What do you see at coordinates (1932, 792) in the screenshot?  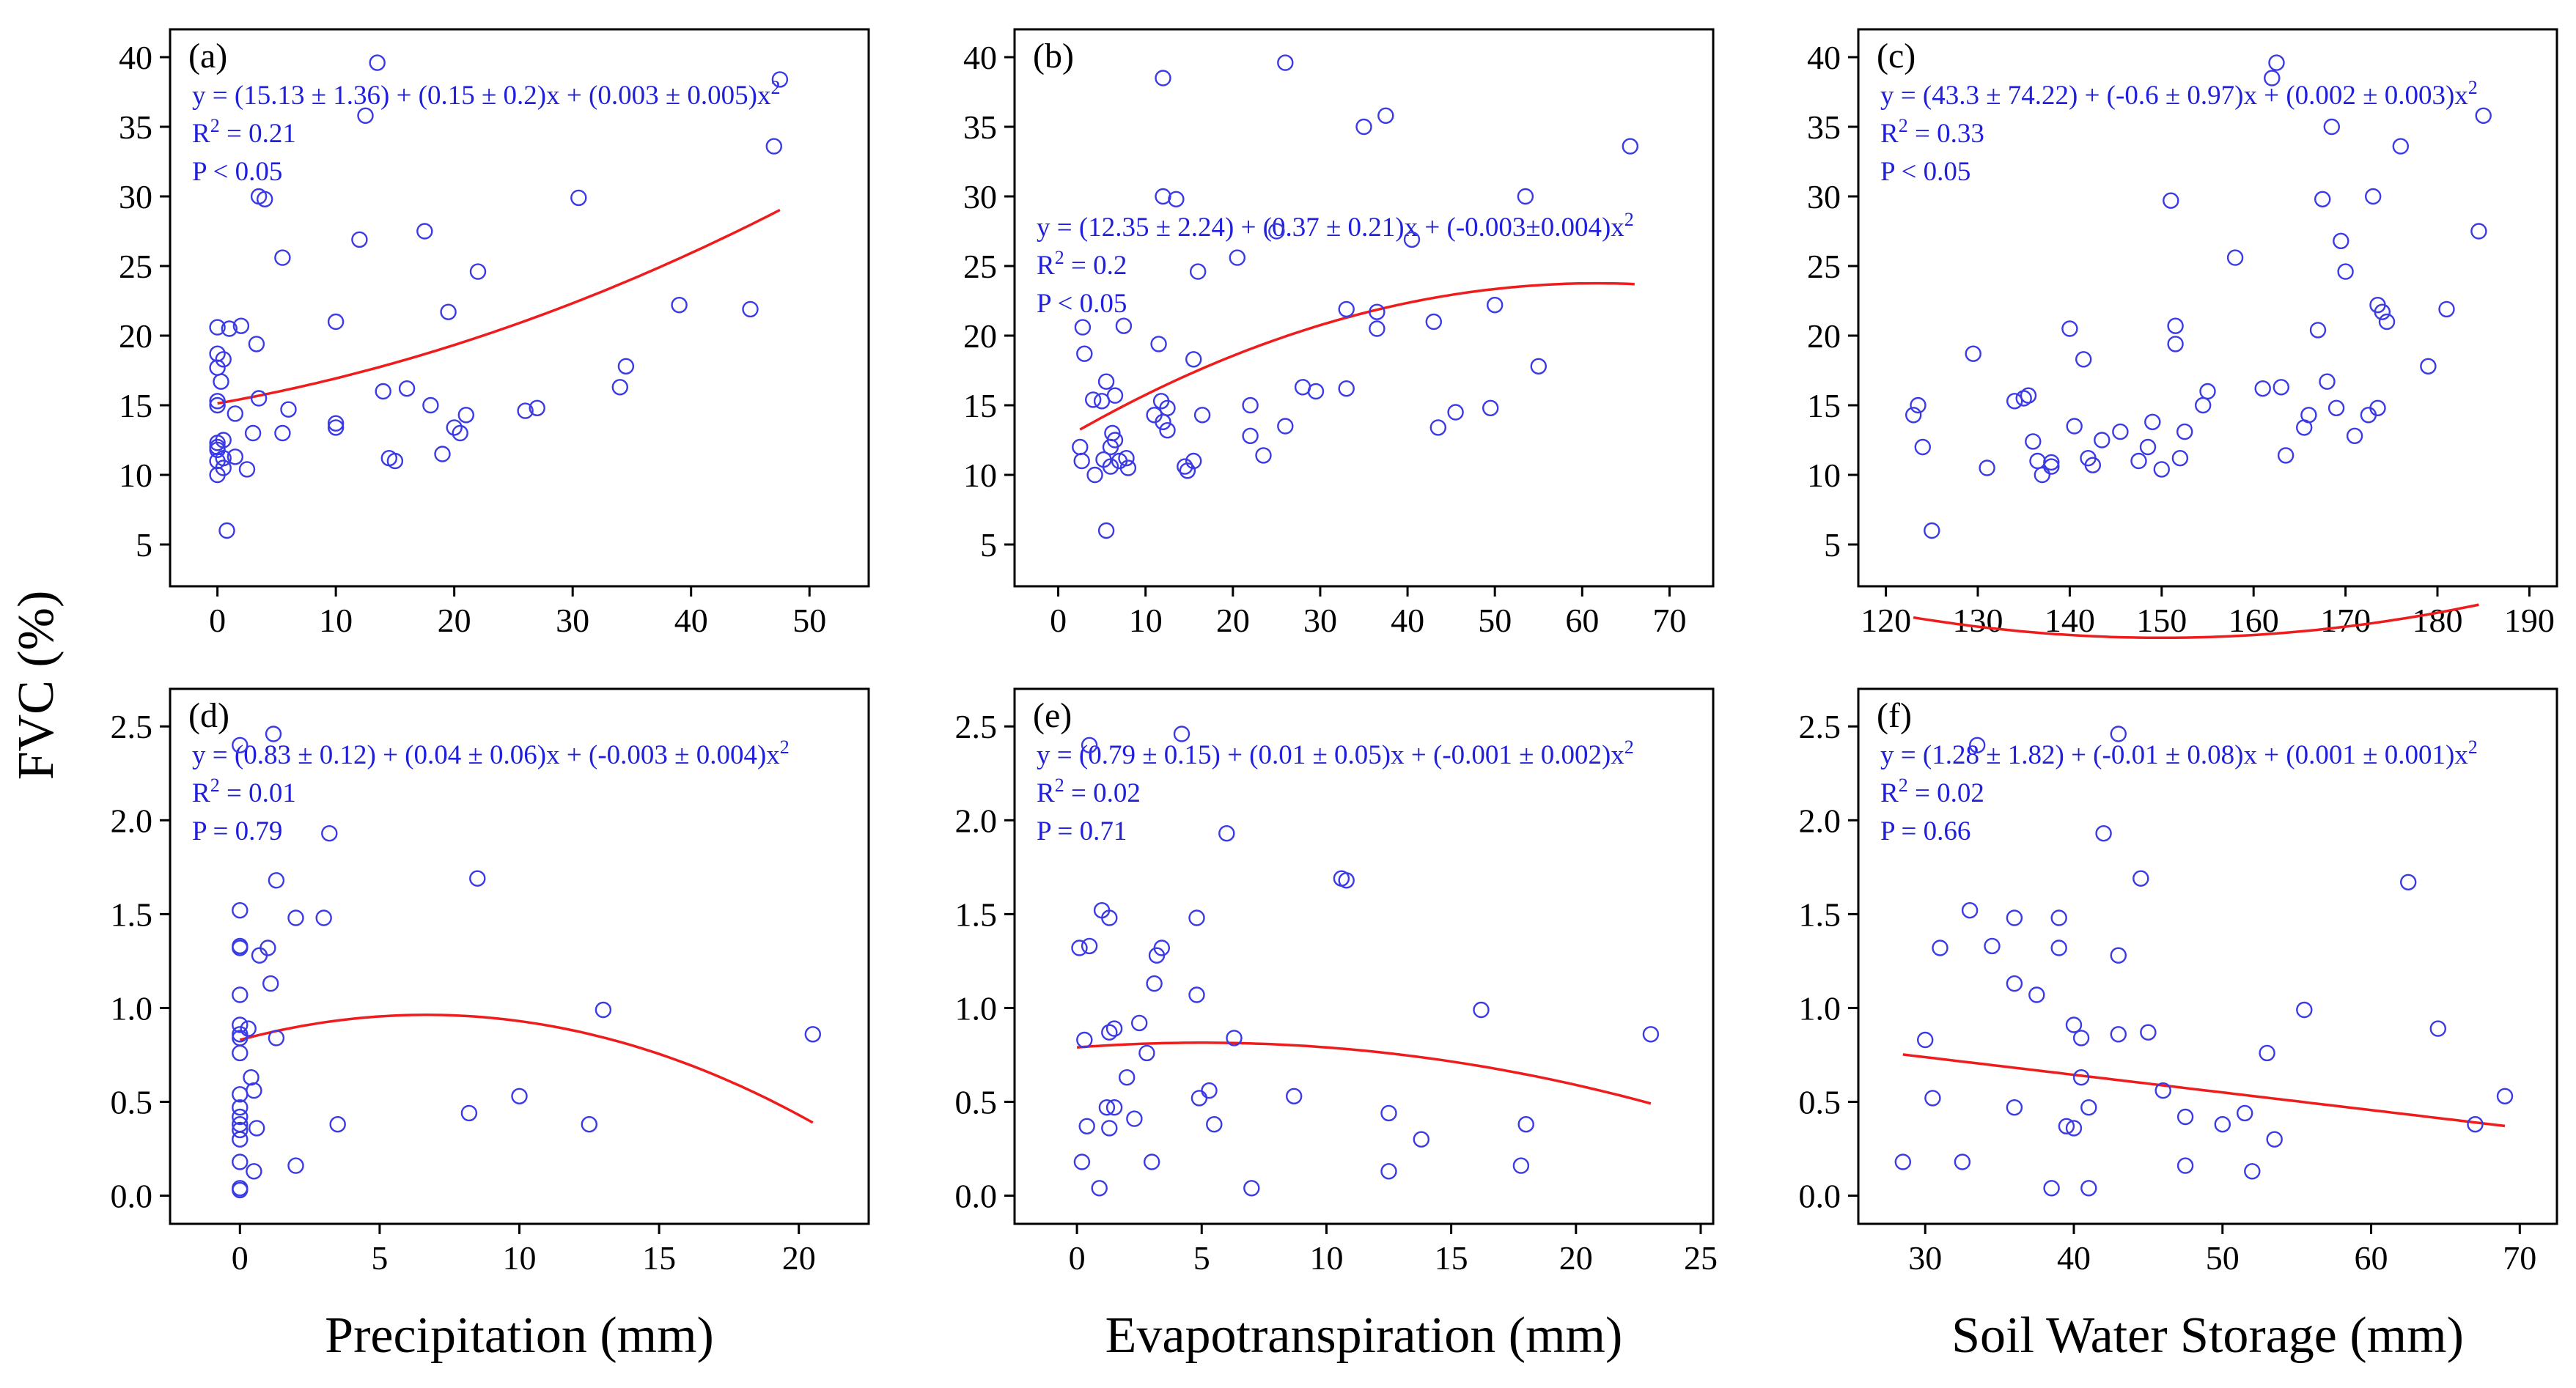 I see `r-squared: R2 = 0.02` at bounding box center [1932, 792].